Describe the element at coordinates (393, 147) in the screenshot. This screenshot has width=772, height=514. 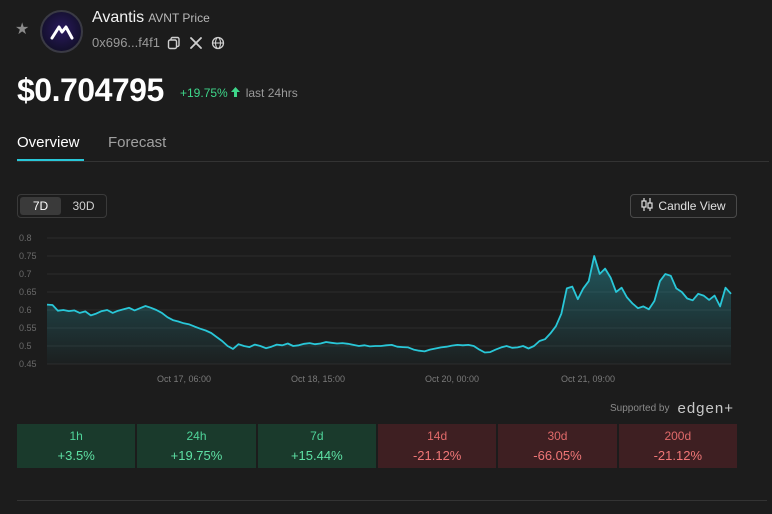
I see `tab-bar: Overview Forecast` at that location.